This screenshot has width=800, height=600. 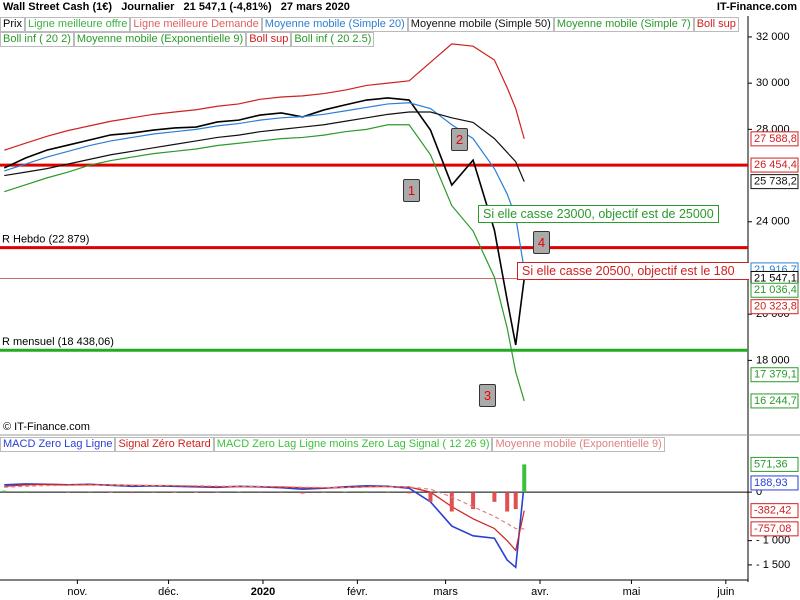 What do you see at coordinates (12, 24) in the screenshot?
I see `legend-entry: Prix` at bounding box center [12, 24].